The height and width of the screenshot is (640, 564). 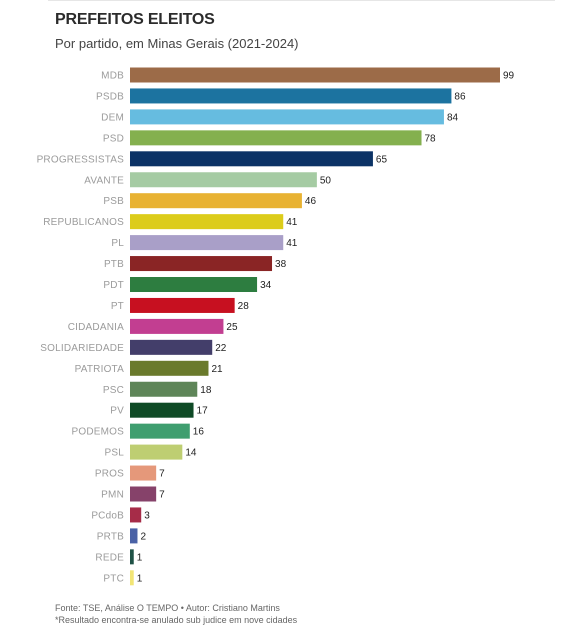 What do you see at coordinates (326, 180) in the screenshot?
I see `value-label: 50` at bounding box center [326, 180].